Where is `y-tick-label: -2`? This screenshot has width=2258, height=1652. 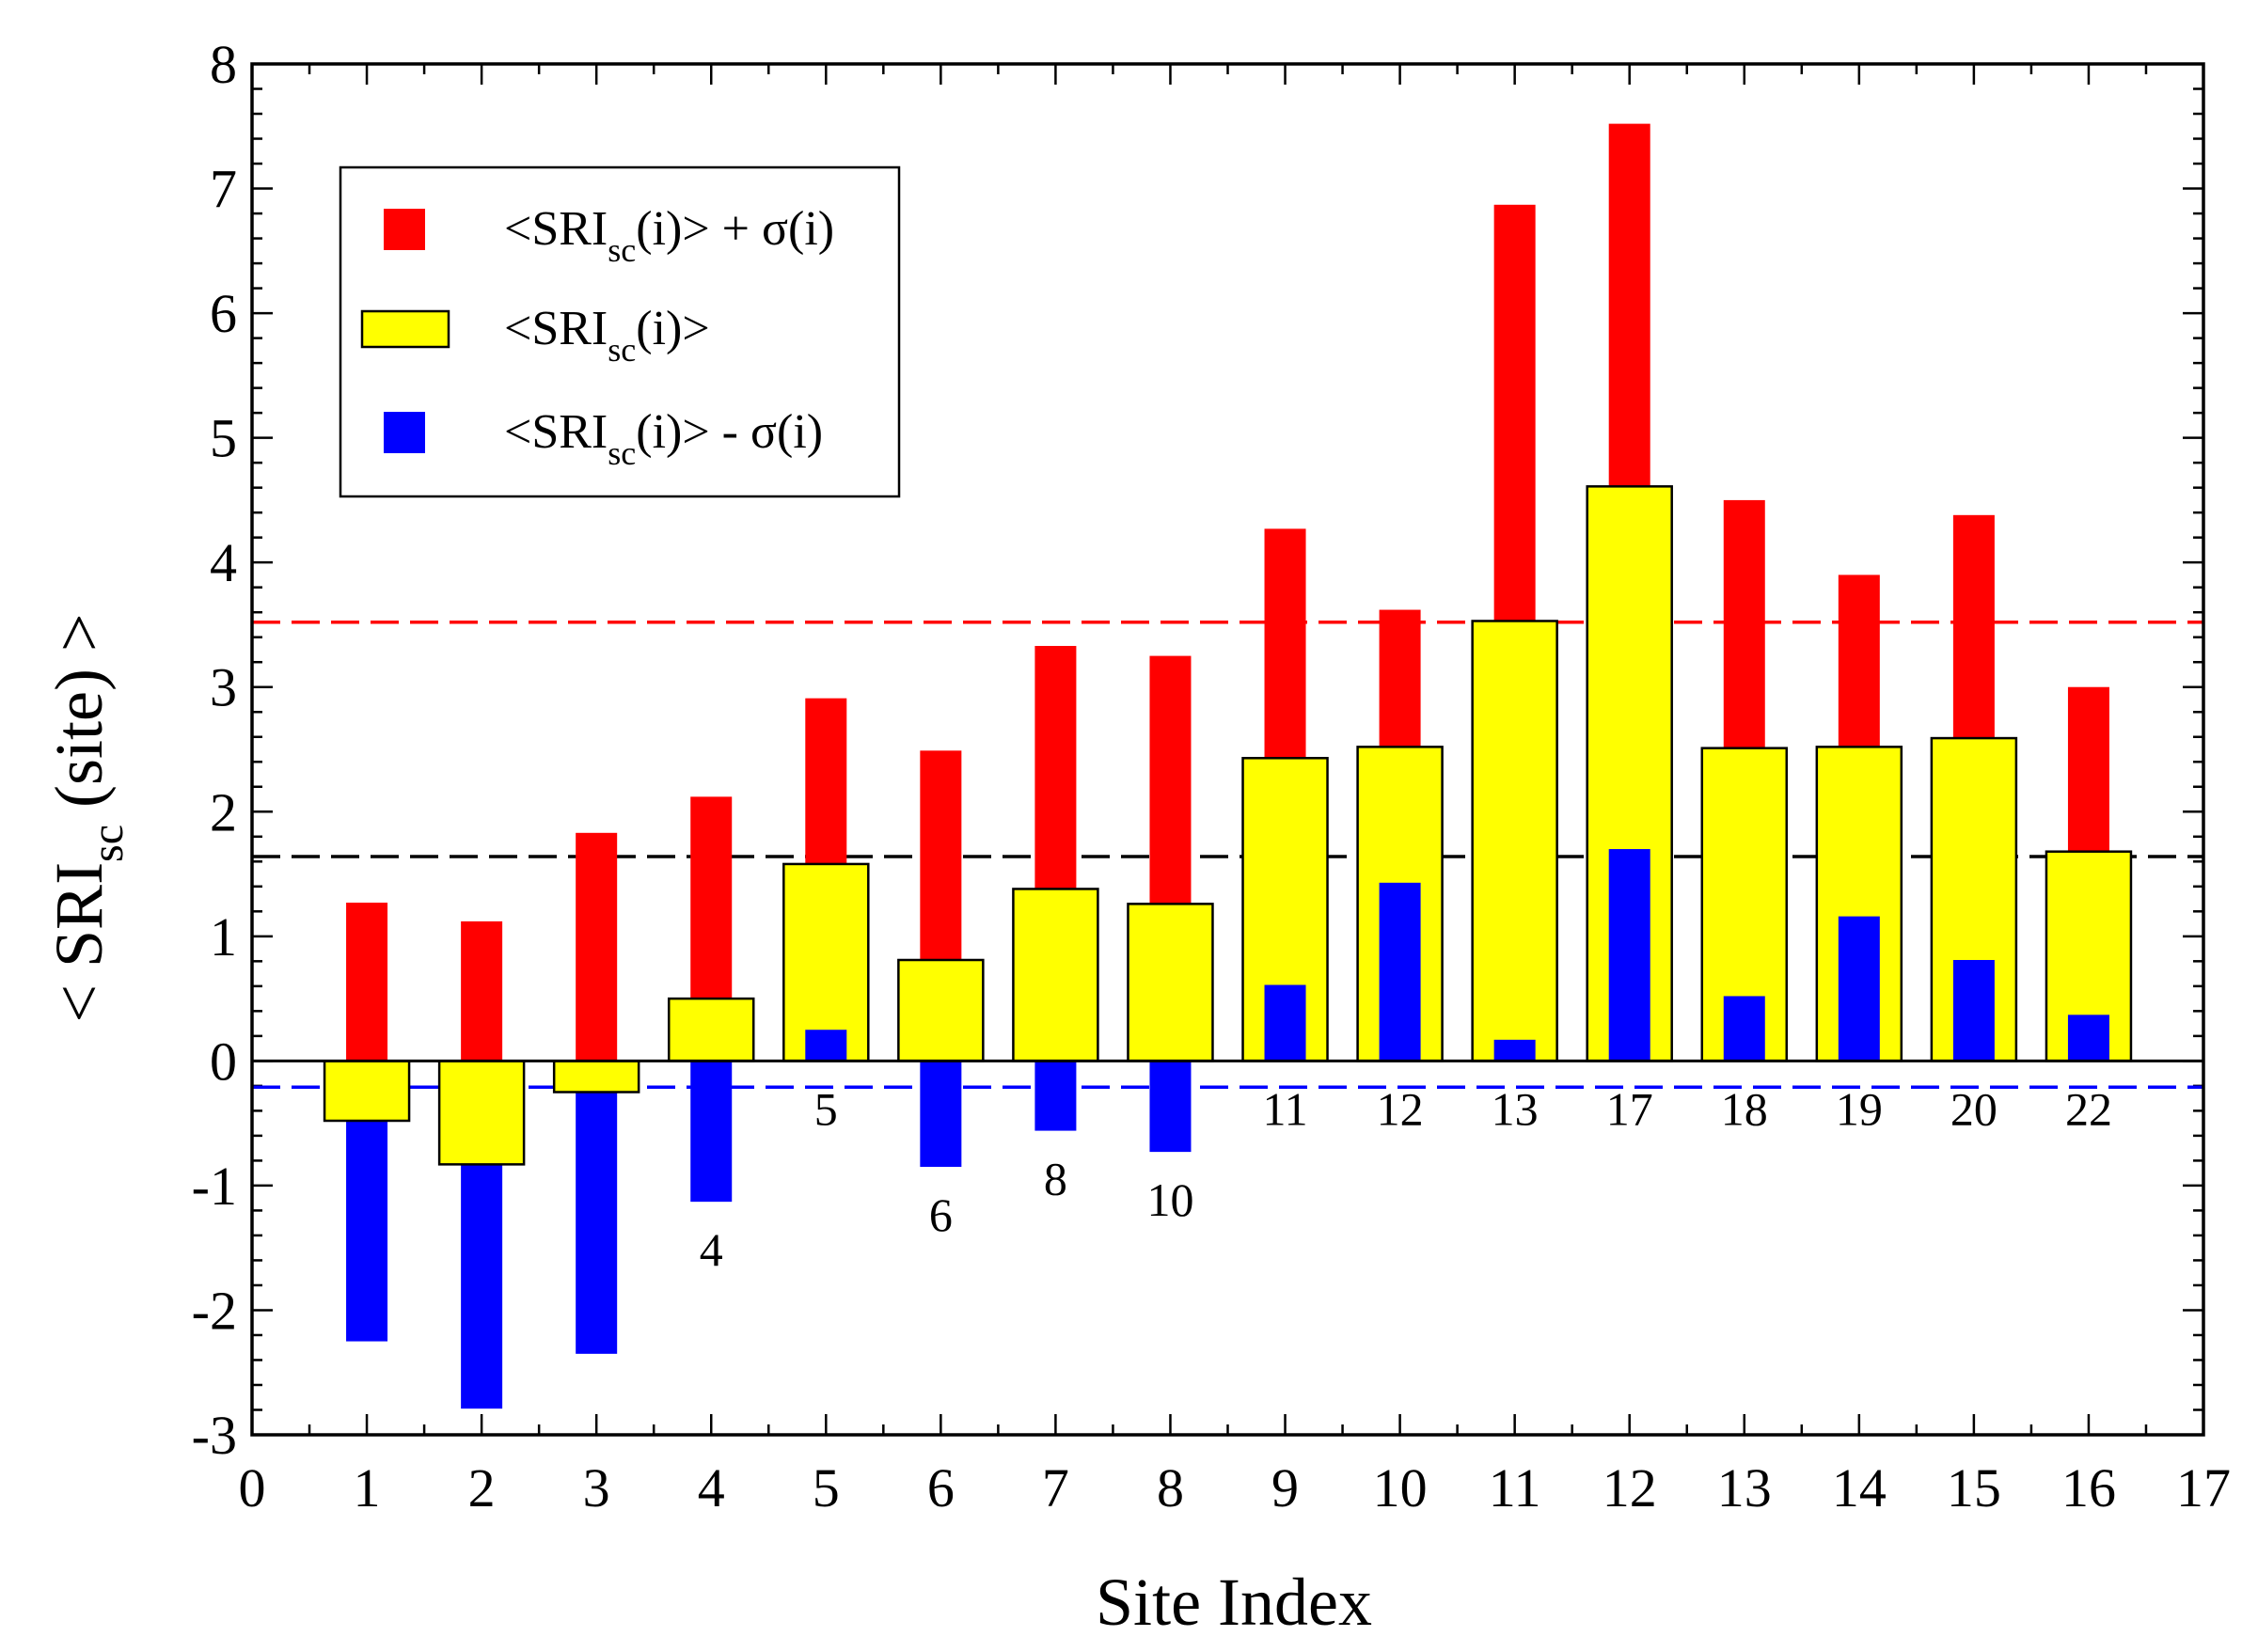
y-tick-label: -2 is located at coordinates (214, 1311).